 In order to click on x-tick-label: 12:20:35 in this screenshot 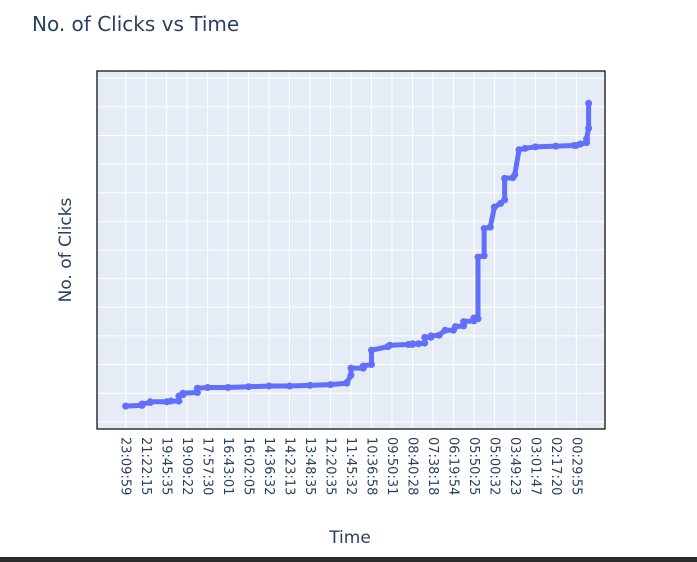, I will do `click(330, 466)`.